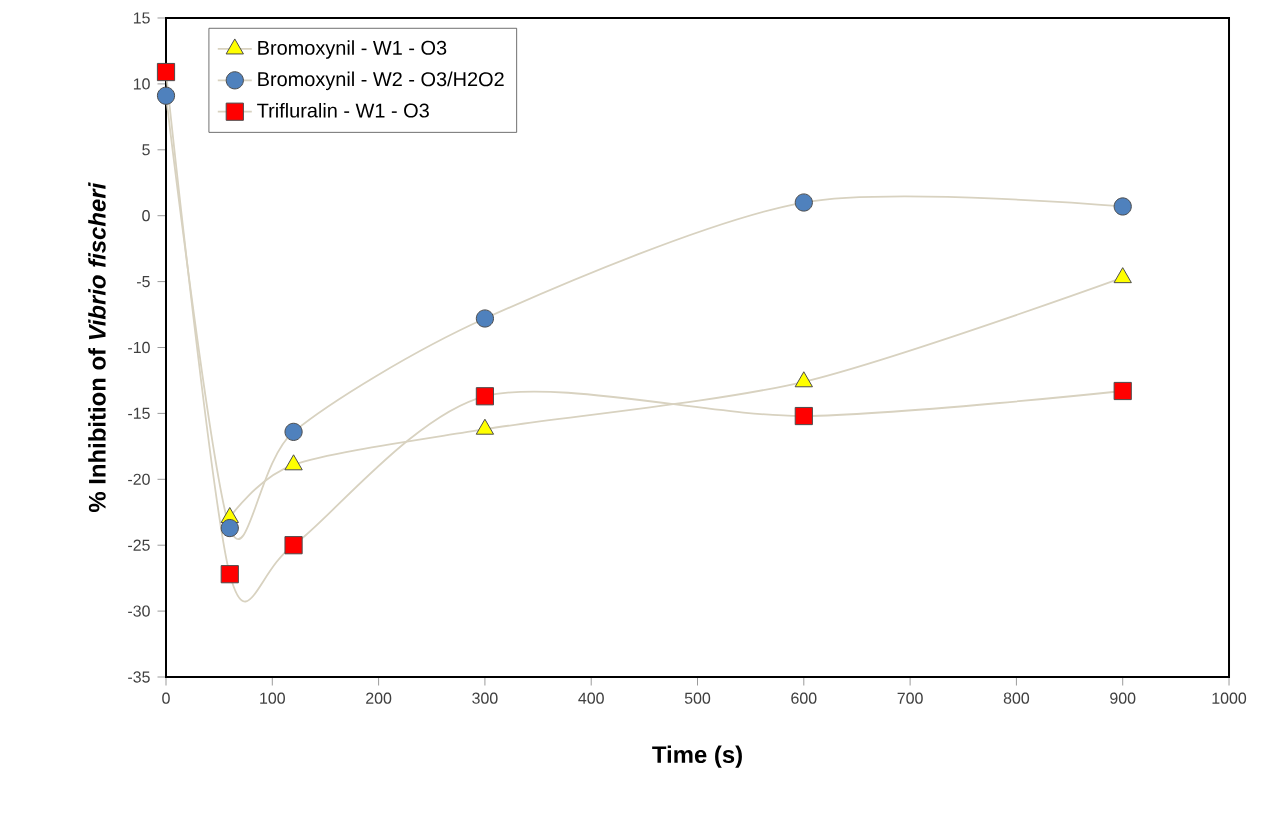 The image size is (1262, 825). Describe the element at coordinates (139, 413) in the screenshot. I see `y-tick-label: -15` at that location.